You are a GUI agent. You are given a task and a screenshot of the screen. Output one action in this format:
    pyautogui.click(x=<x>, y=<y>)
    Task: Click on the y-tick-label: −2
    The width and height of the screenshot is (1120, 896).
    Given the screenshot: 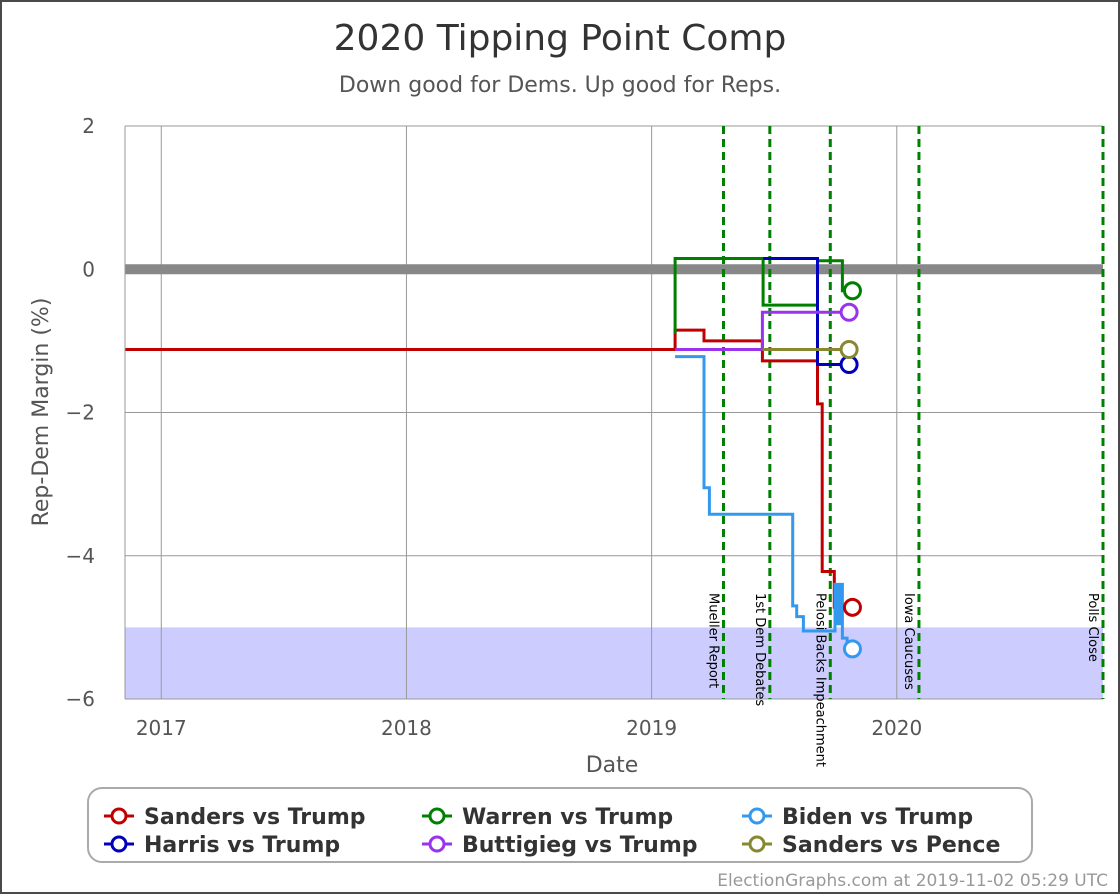 What is the action you would take?
    pyautogui.click(x=80, y=413)
    